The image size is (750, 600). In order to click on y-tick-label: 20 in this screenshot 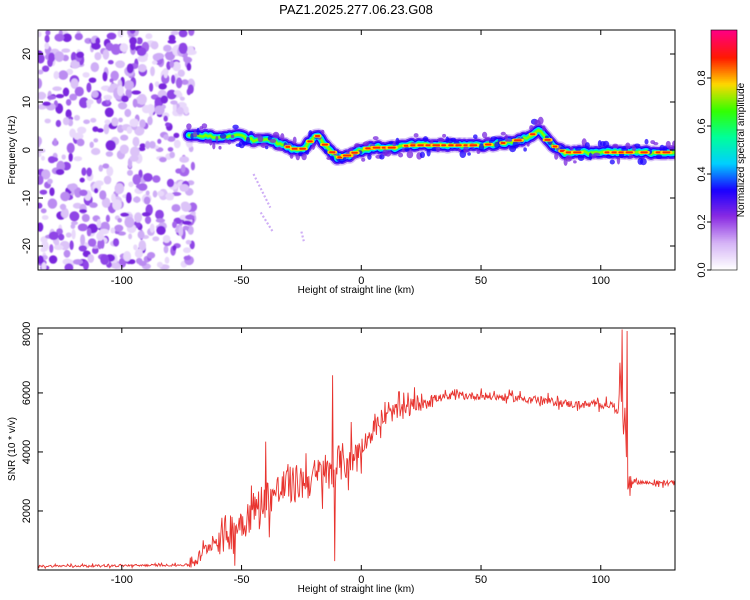, I will do `click(27, 54)`.